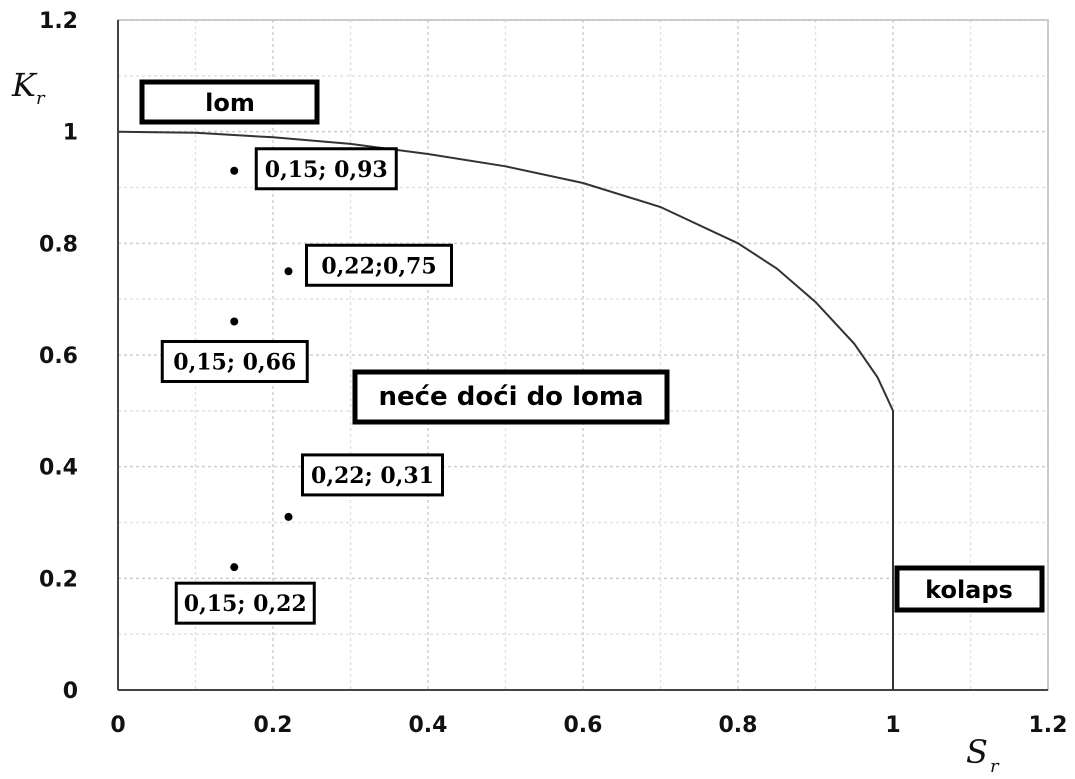 Image resolution: width=1075 pixels, height=779 pixels. I want to click on x-tick-label: 0, so click(117, 725).